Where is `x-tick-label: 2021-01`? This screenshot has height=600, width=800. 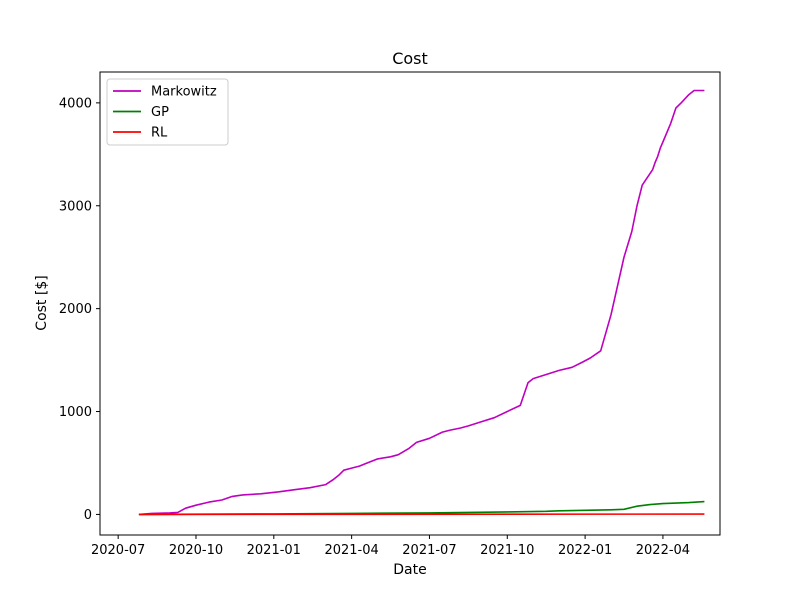 x-tick-label: 2021-01 is located at coordinates (274, 550).